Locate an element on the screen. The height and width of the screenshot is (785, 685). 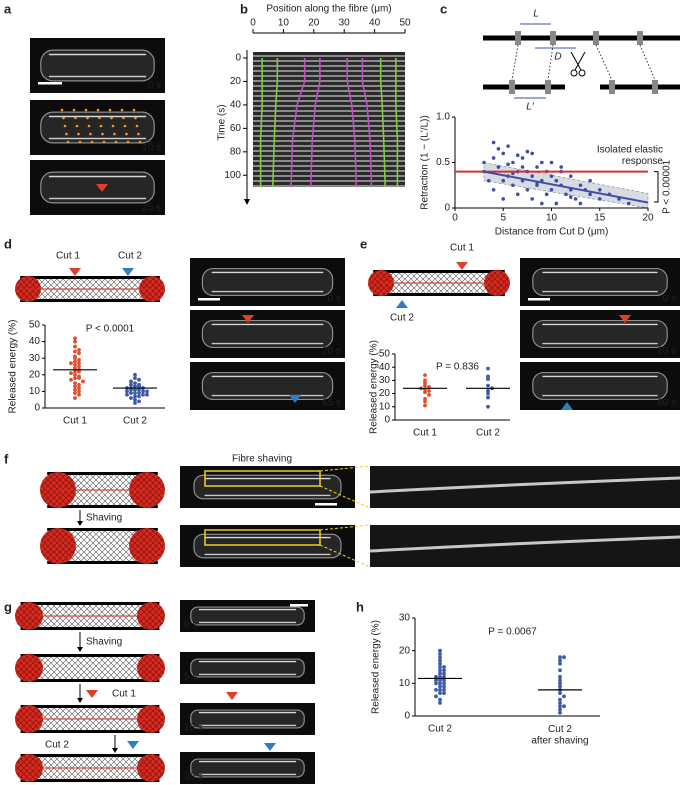
zoom-image is located at coordinates (525, 546).